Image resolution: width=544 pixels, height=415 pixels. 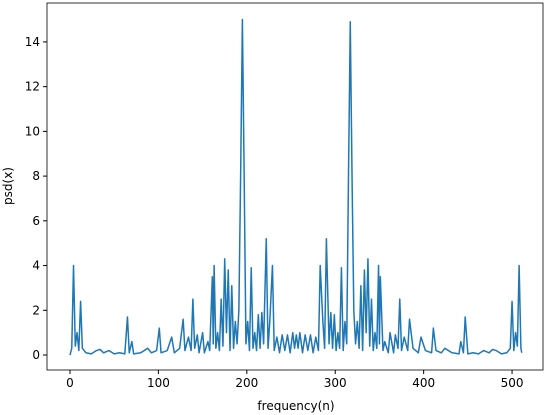 I want to click on y-tick-label: 0, so click(x=36, y=355).